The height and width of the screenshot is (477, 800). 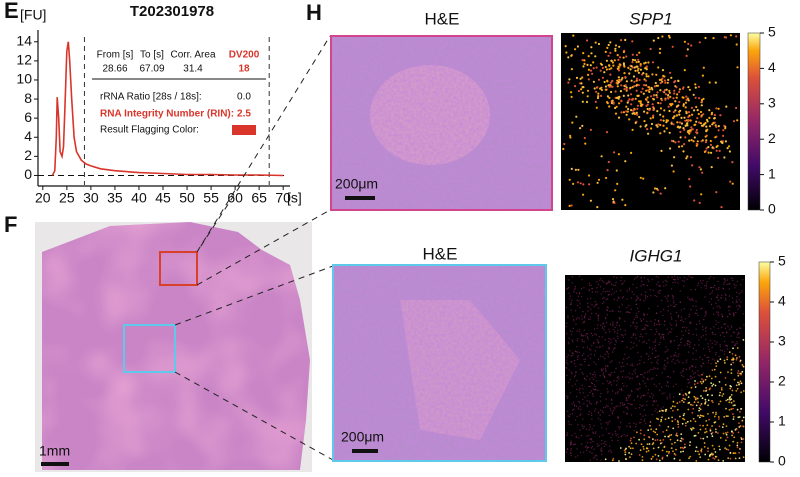 What do you see at coordinates (655, 368) in the screenshot?
I see `ighg1-dots` at bounding box center [655, 368].